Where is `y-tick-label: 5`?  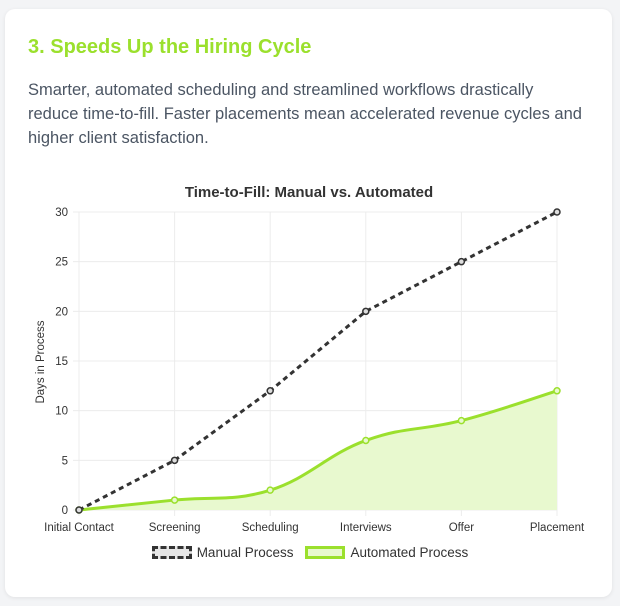 y-tick-label: 5 is located at coordinates (65, 461).